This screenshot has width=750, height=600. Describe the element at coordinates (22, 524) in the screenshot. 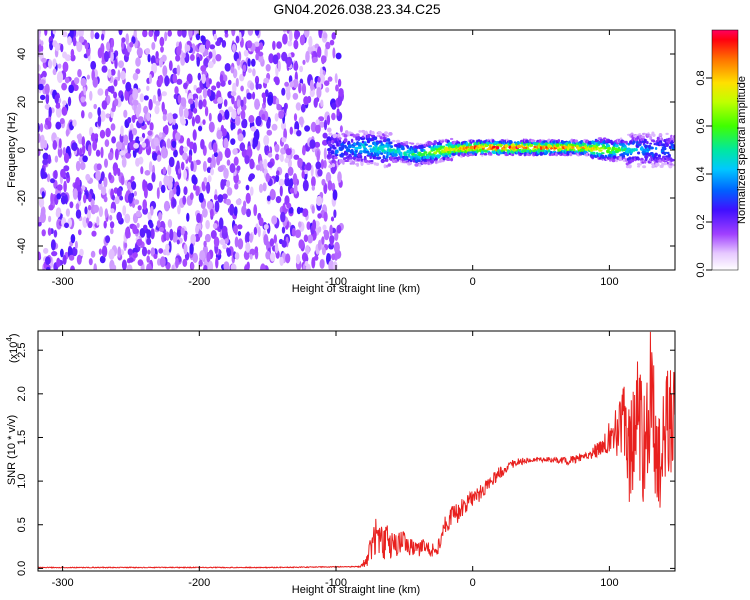

I see `y-tick-label: 0.5` at that location.